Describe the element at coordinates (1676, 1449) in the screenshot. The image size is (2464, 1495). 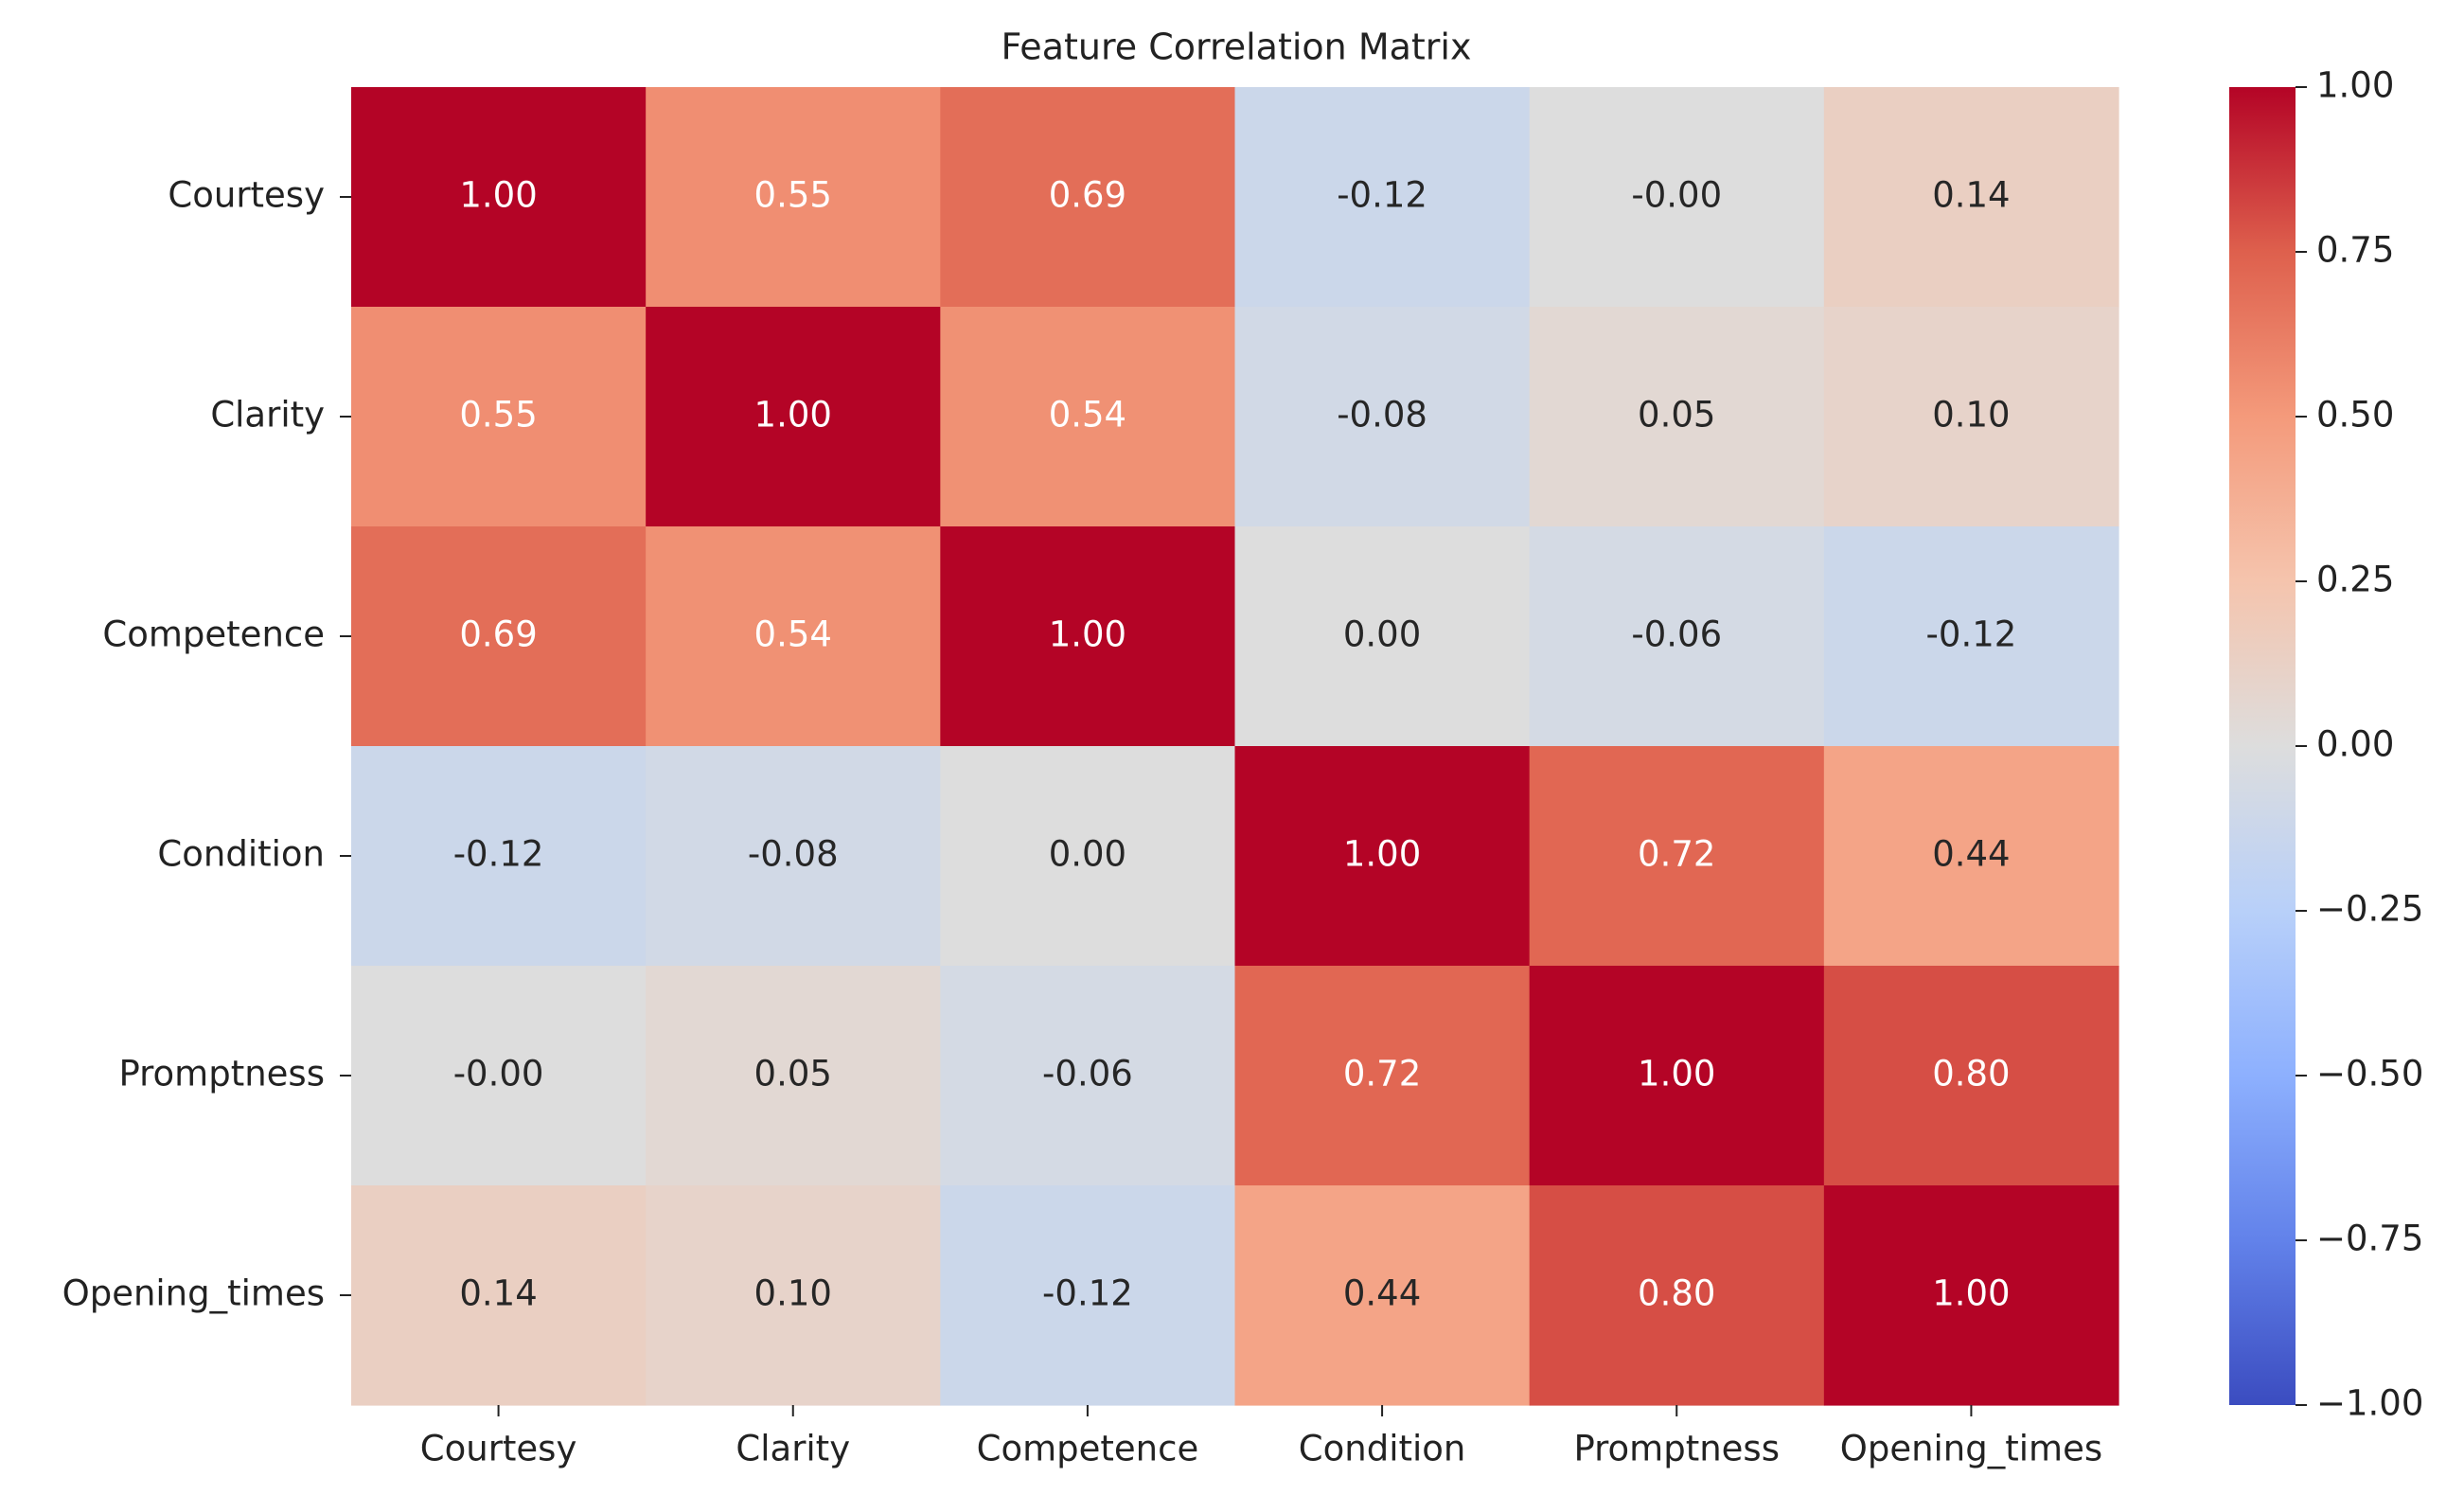
I see `x-tick-label: Promptness` at that location.